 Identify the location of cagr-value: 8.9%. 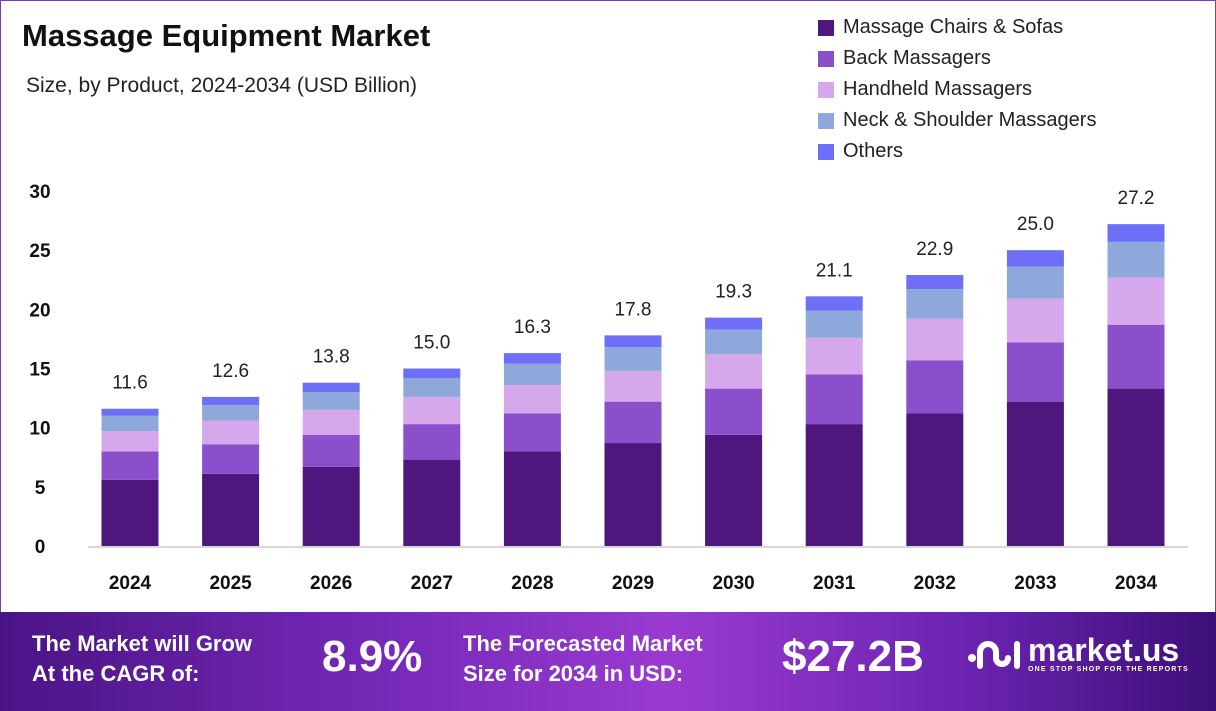
(372, 656).